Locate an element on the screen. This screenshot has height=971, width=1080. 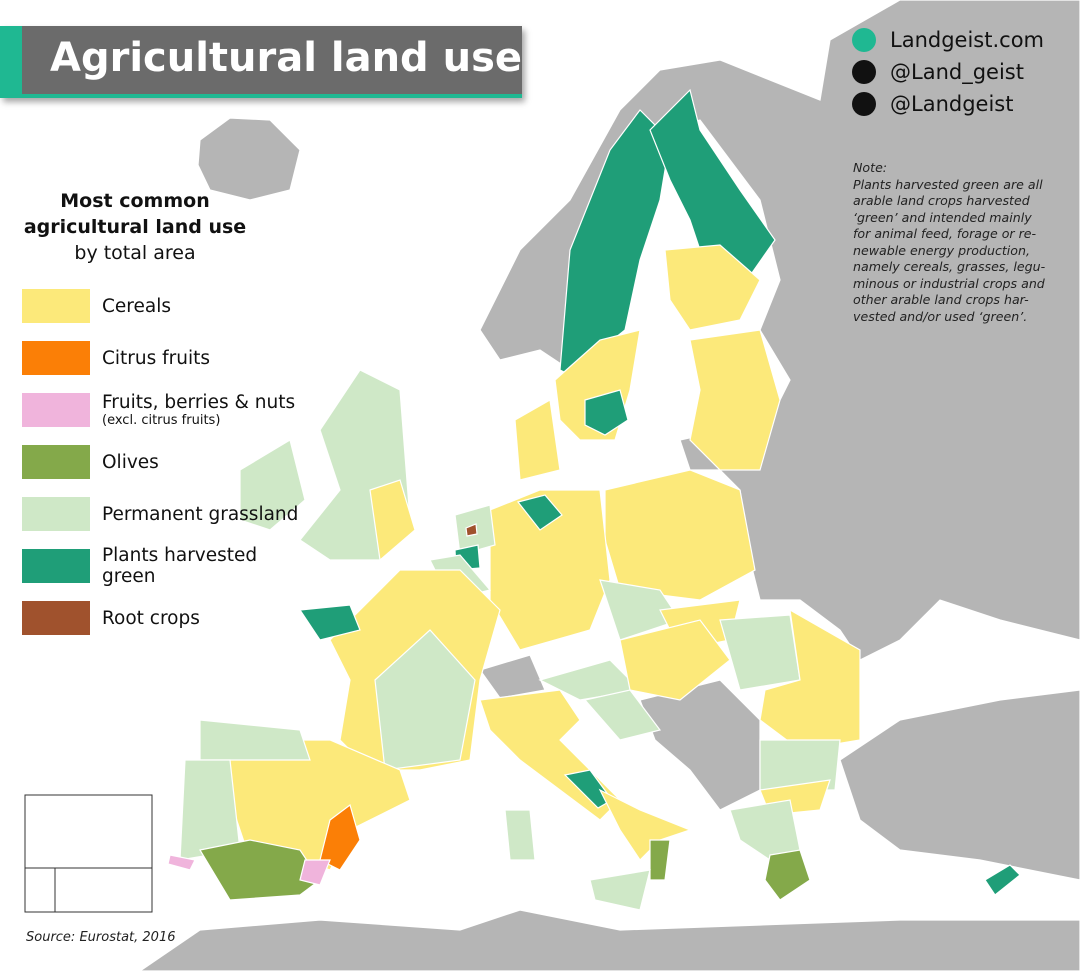
social-text: Landgeist.com is located at coordinates (967, 40).